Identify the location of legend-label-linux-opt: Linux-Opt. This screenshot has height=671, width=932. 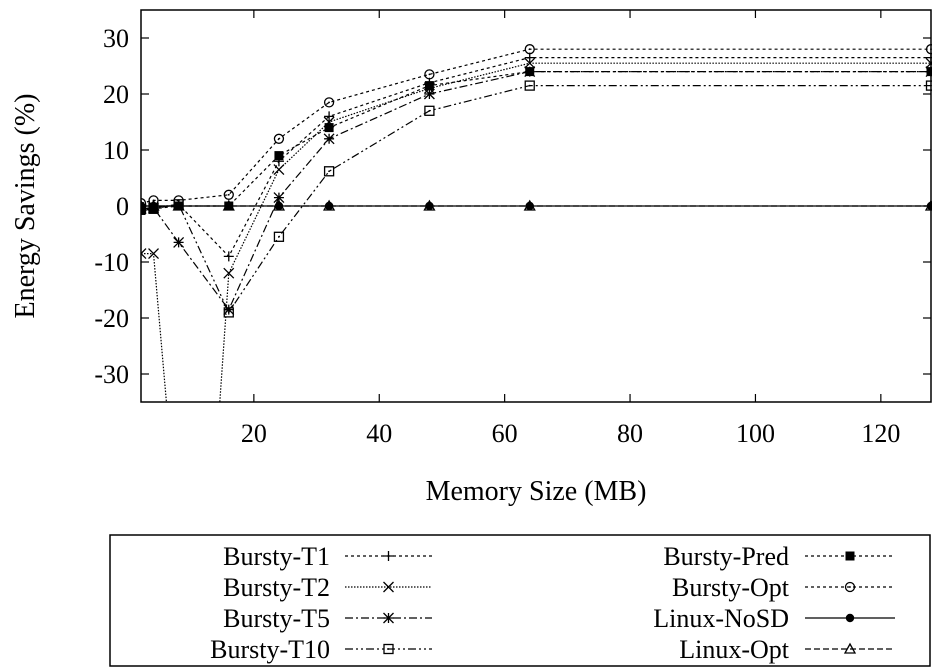
(734, 649).